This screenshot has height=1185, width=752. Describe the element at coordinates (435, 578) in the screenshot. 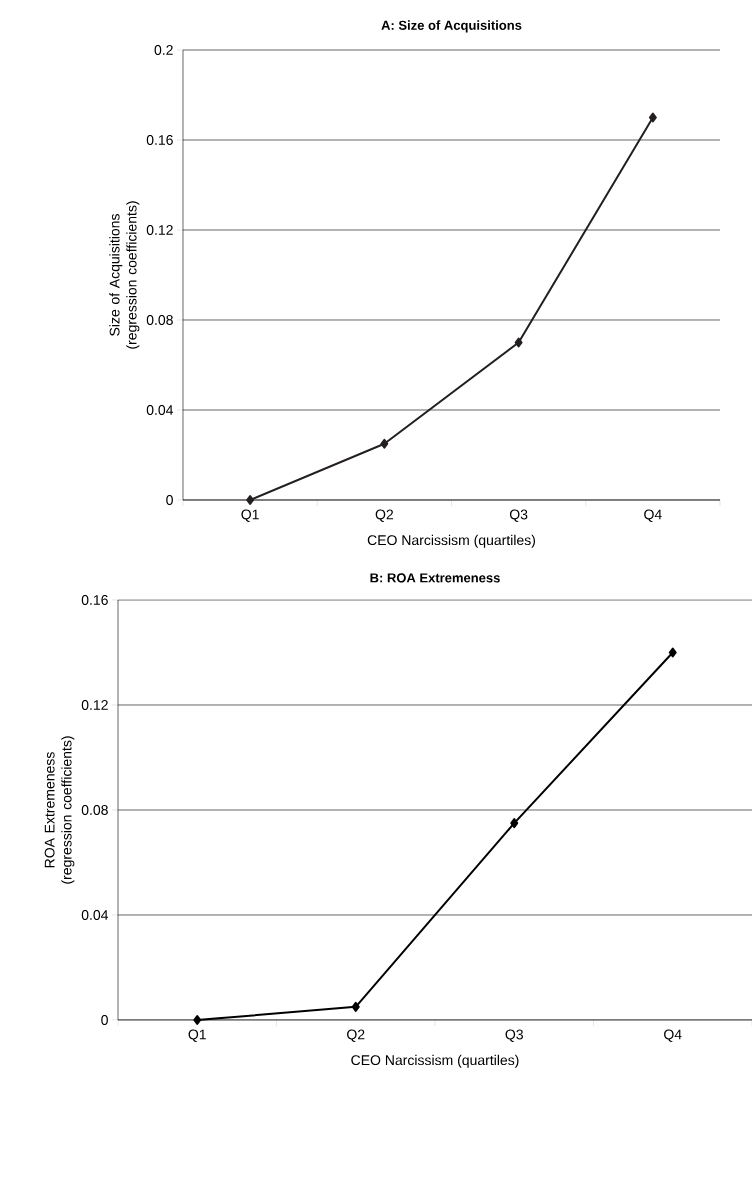

I see `chart-title: B: ROA Extremeness` at that location.